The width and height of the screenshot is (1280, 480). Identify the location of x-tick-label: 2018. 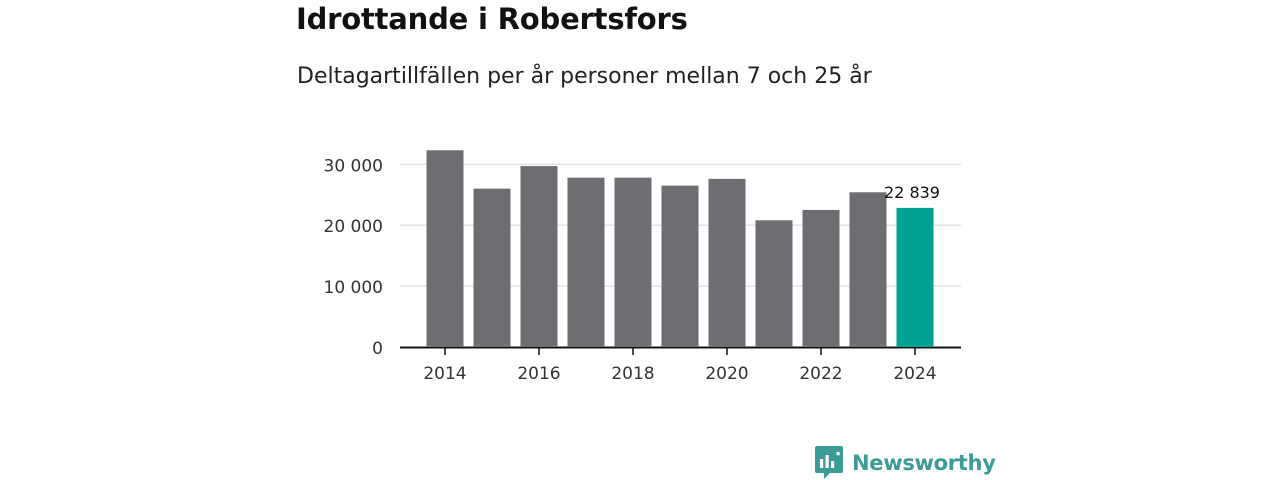
(632, 374).